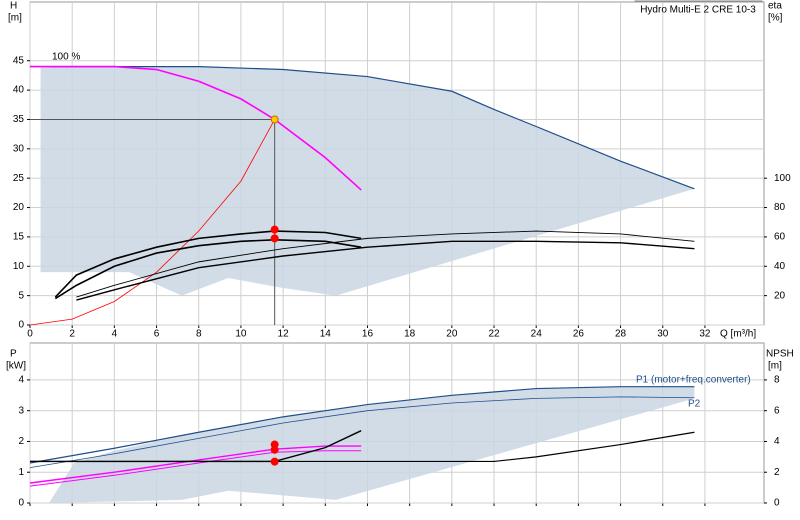 The image size is (800, 520). What do you see at coordinates (777, 380) in the screenshot?
I see `y2-tick-label: 8` at bounding box center [777, 380].